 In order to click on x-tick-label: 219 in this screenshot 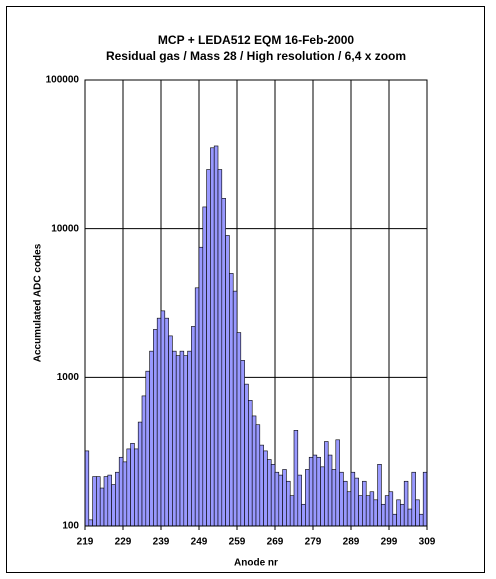, I will do `click(85, 542)`.